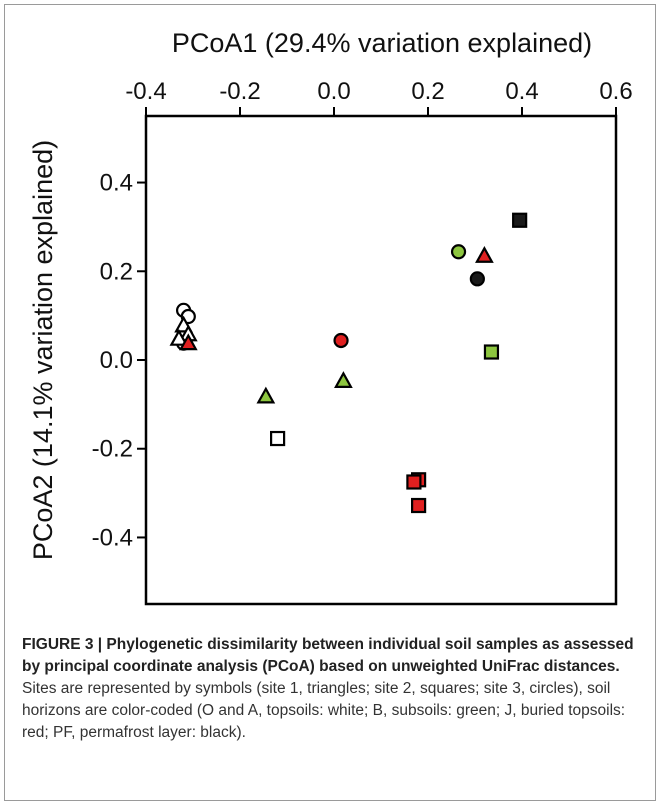  Describe the element at coordinates (116, 183) in the screenshot. I see `y-tick-label: 0.4` at that location.